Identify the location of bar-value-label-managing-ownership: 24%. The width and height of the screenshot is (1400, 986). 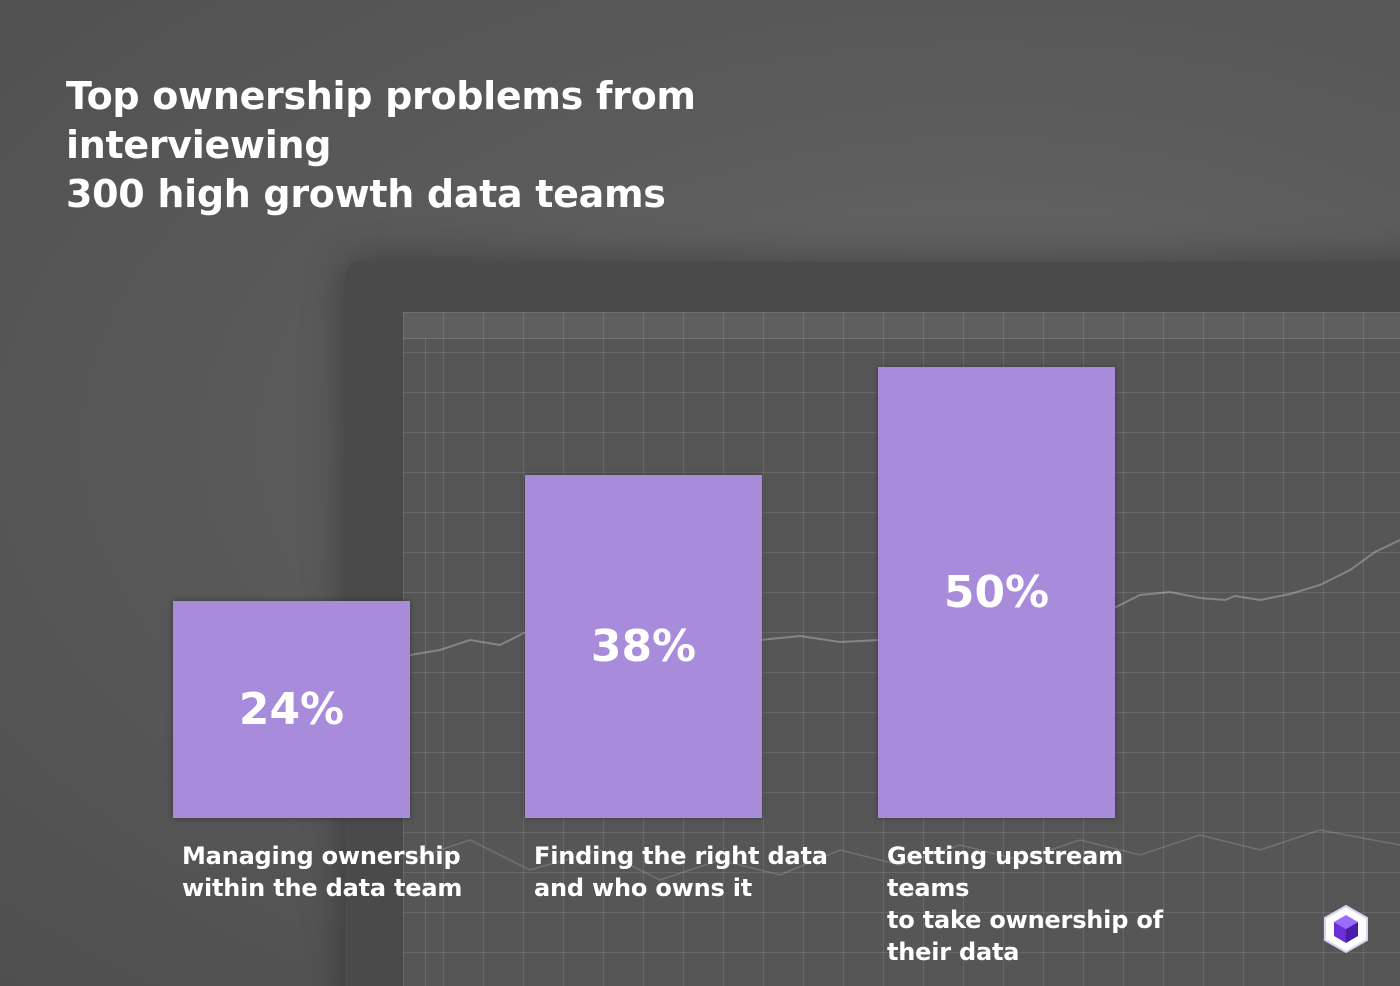
(291, 709).